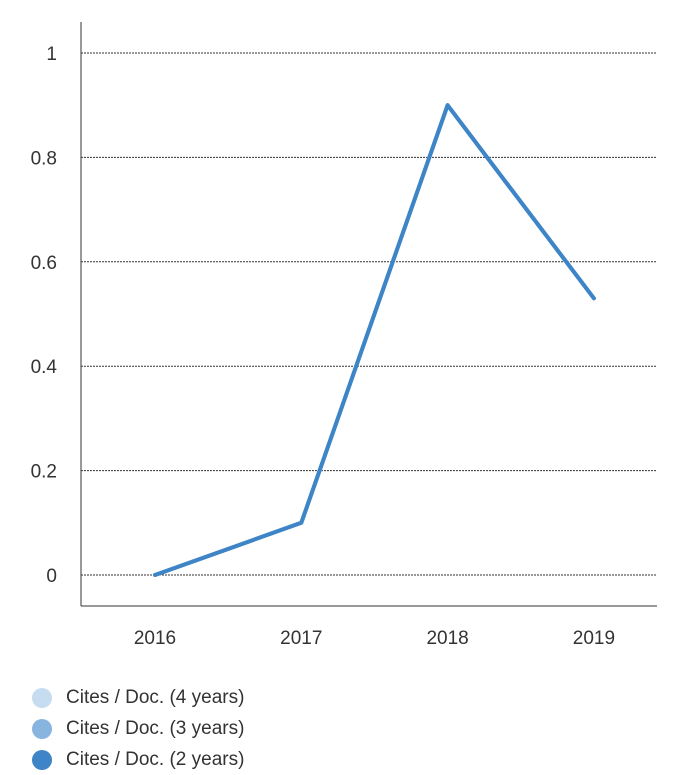 The width and height of the screenshot is (684, 775). Describe the element at coordinates (44, 472) in the screenshot. I see `y-tick-label: 0.2` at that location.